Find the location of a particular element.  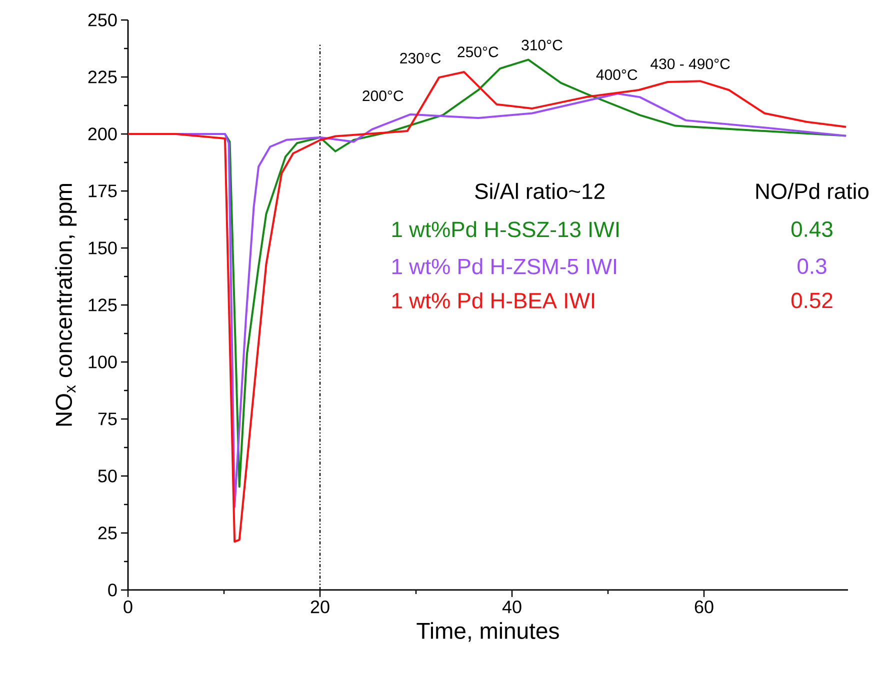

annotation: 0.52 is located at coordinates (811, 300).